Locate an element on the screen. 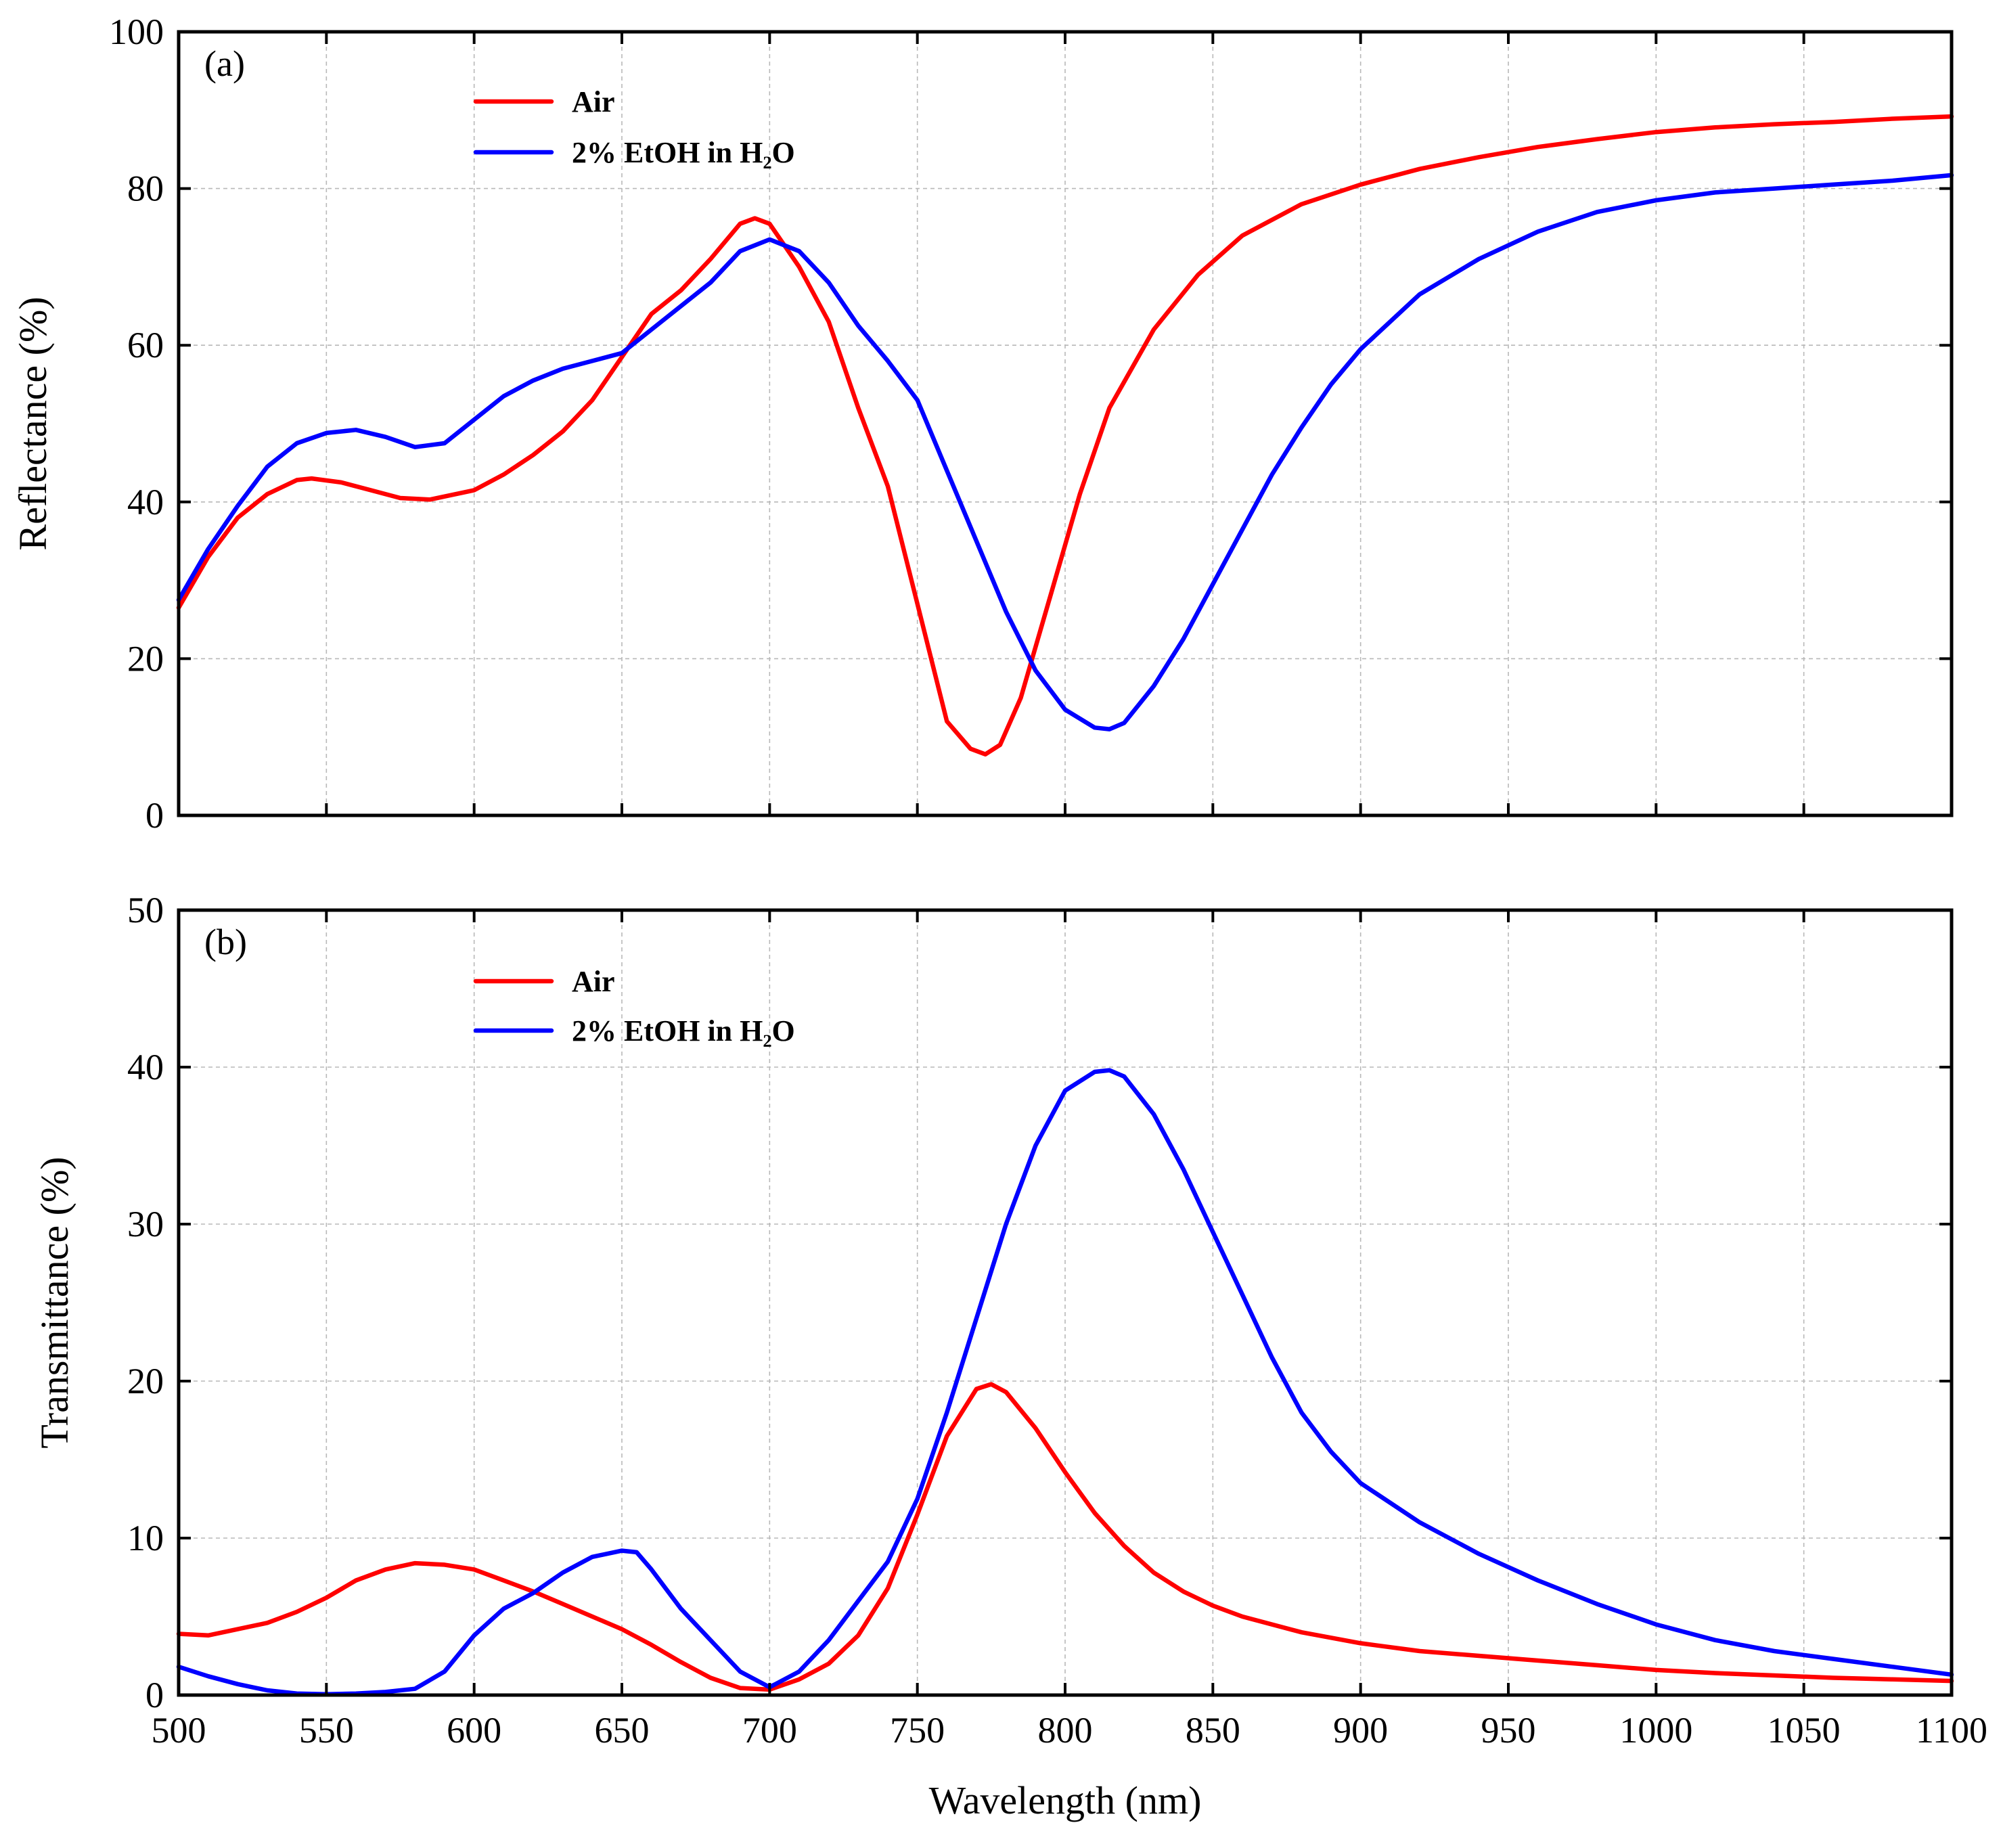  y-tick-label: 100 is located at coordinates (136, 32).